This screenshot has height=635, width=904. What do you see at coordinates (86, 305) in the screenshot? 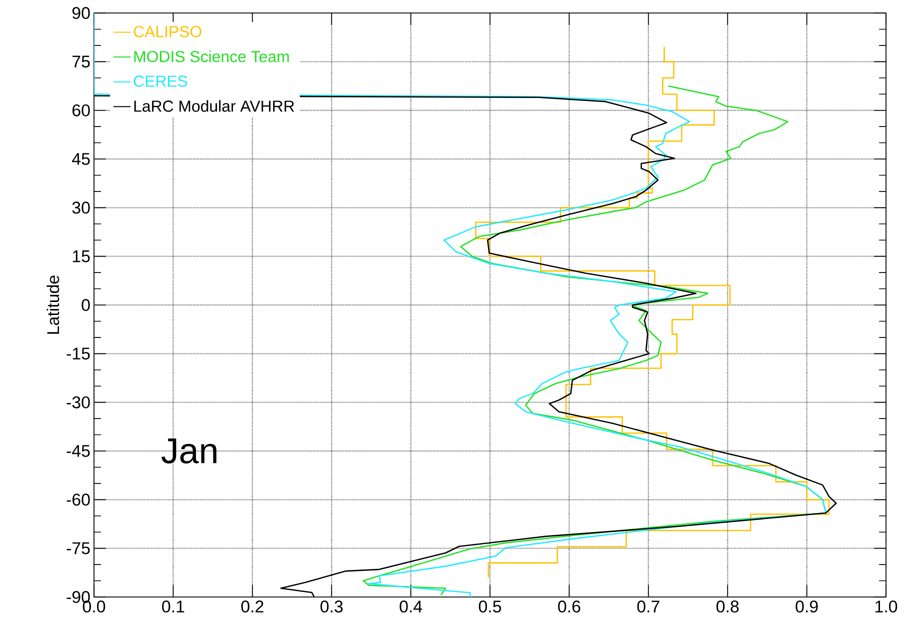
I see `y-tick-label: 0` at bounding box center [86, 305].